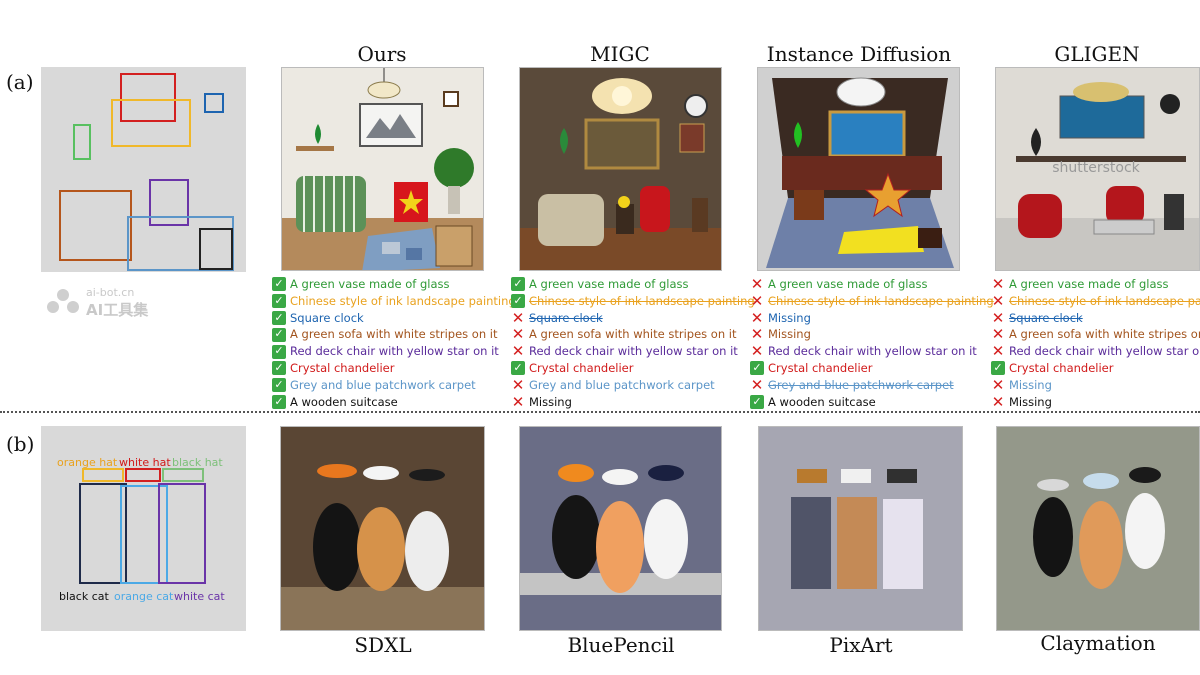 This screenshot has height=675, width=1200. I want to click on room-scene-migc, so click(620, 169).